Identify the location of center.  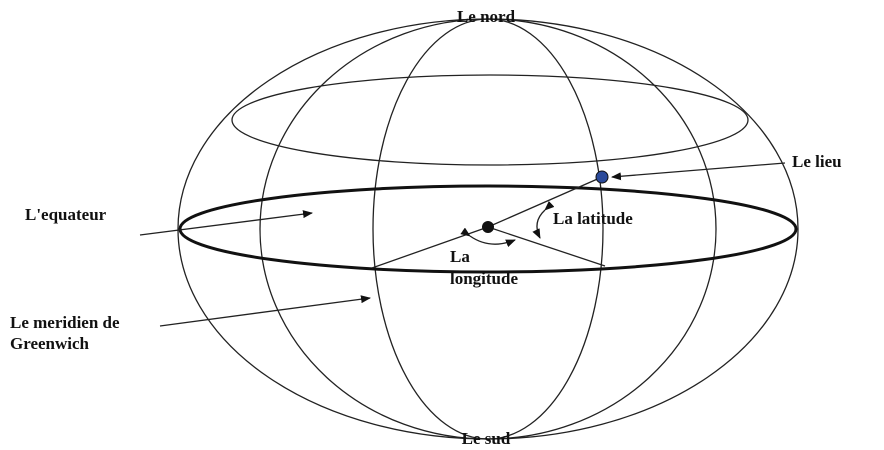
(488, 227).